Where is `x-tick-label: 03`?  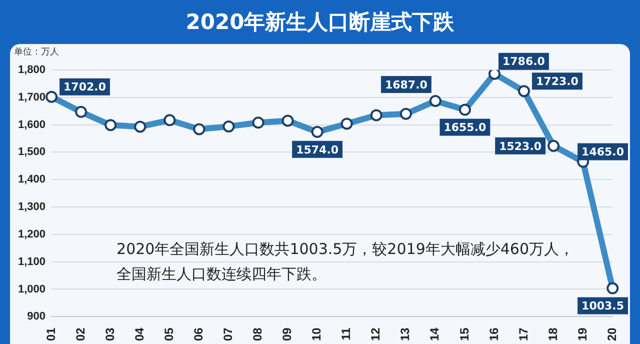 x-tick-label: 03 is located at coordinates (109, 334).